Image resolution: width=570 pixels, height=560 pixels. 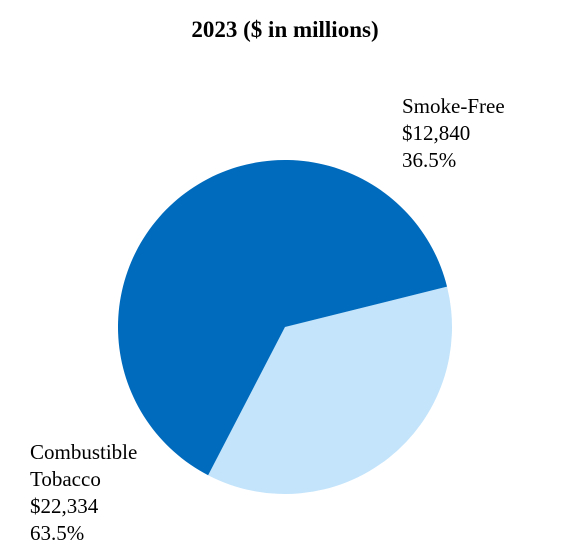 I want to click on slice-label-smoke-free: Smoke-Free $12,840 36.5%, so click(x=453, y=133).